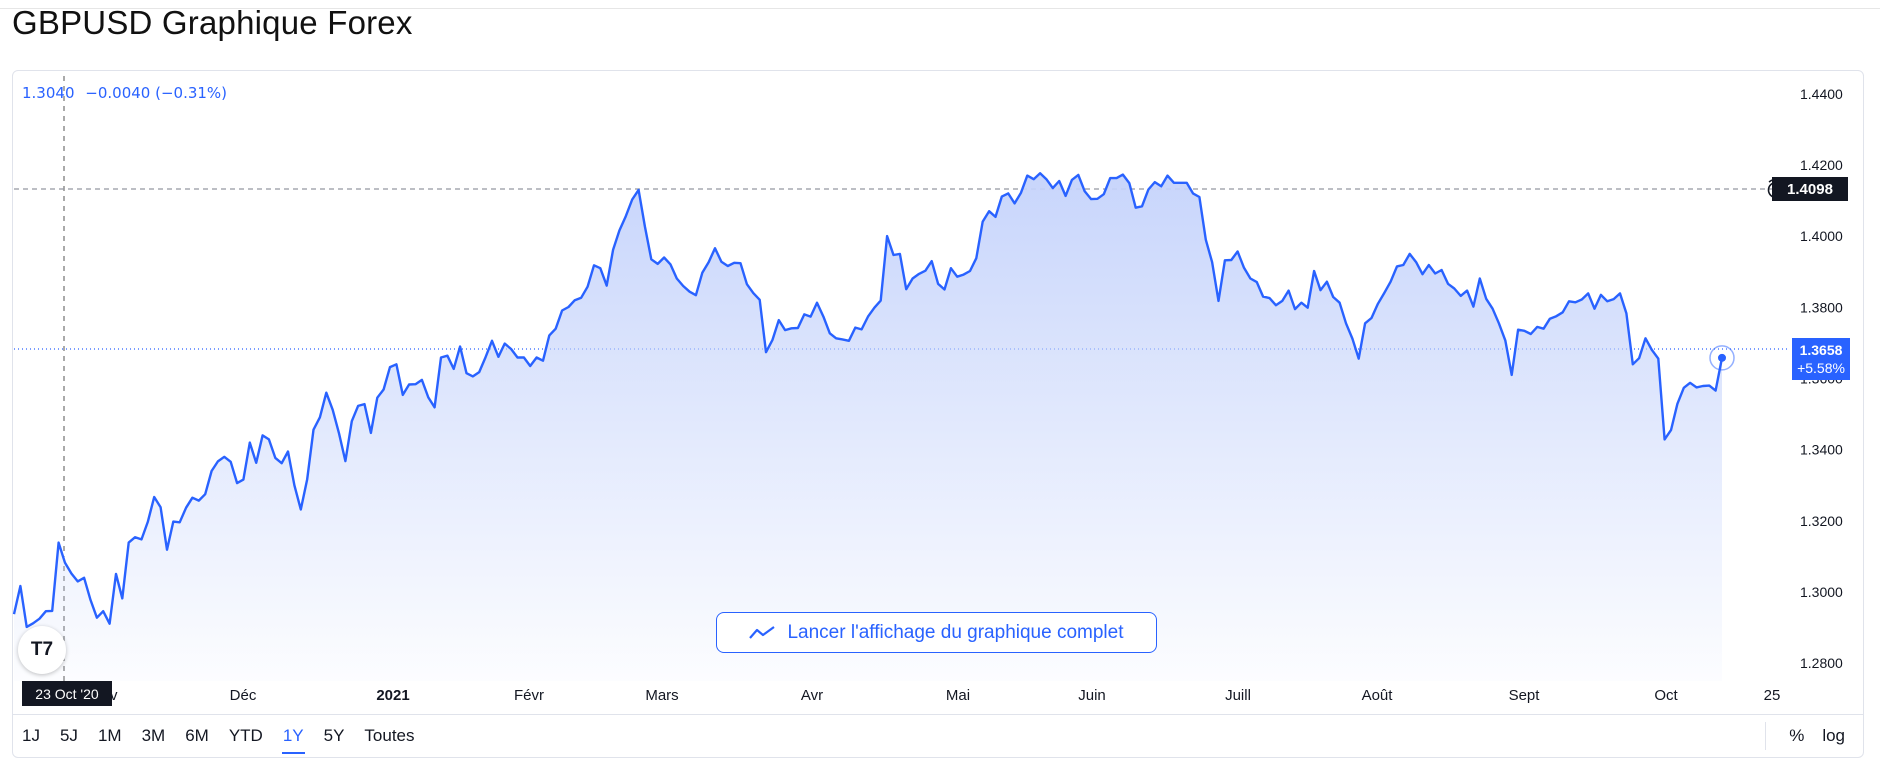 This screenshot has width=1880, height=769. I want to click on crosshair-date-tag: 23 Oct '20, so click(67, 693).